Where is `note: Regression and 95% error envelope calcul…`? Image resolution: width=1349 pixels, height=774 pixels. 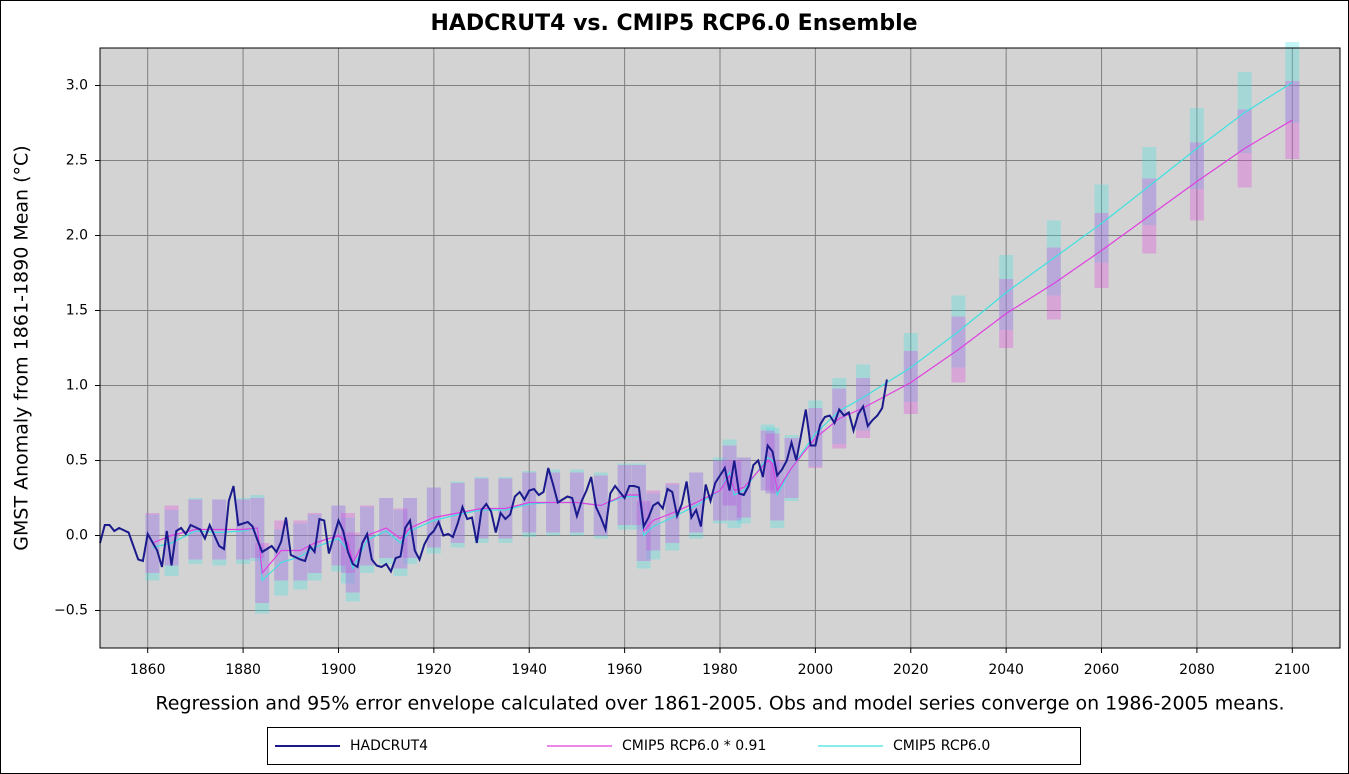
note: Regression and 95% error envelope calcul… is located at coordinates (719, 704).